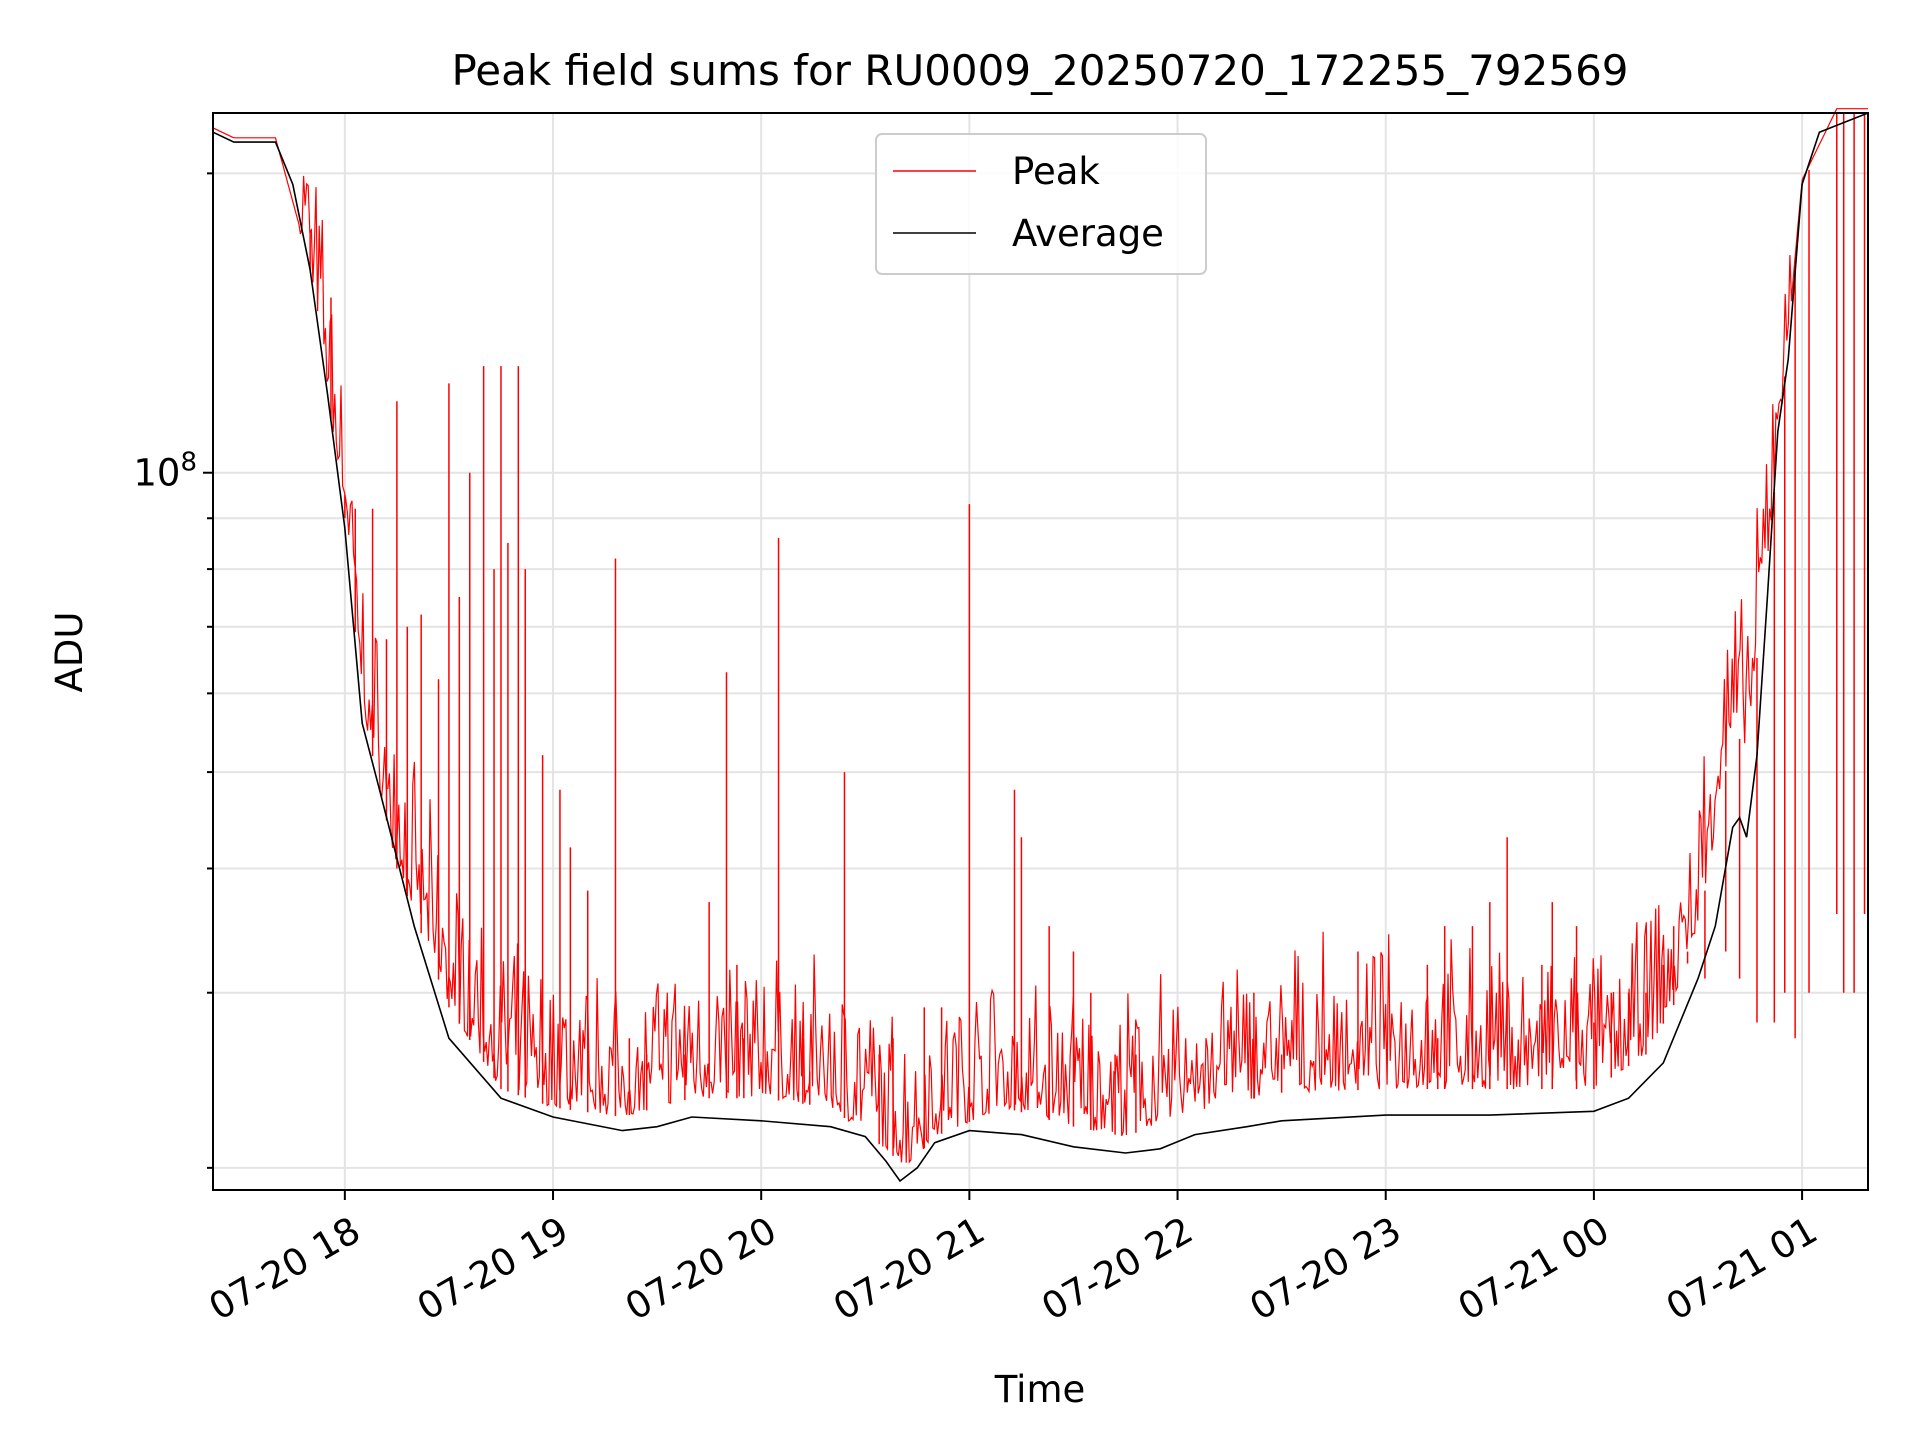  I want to click on legend-box, so click(1041, 204).